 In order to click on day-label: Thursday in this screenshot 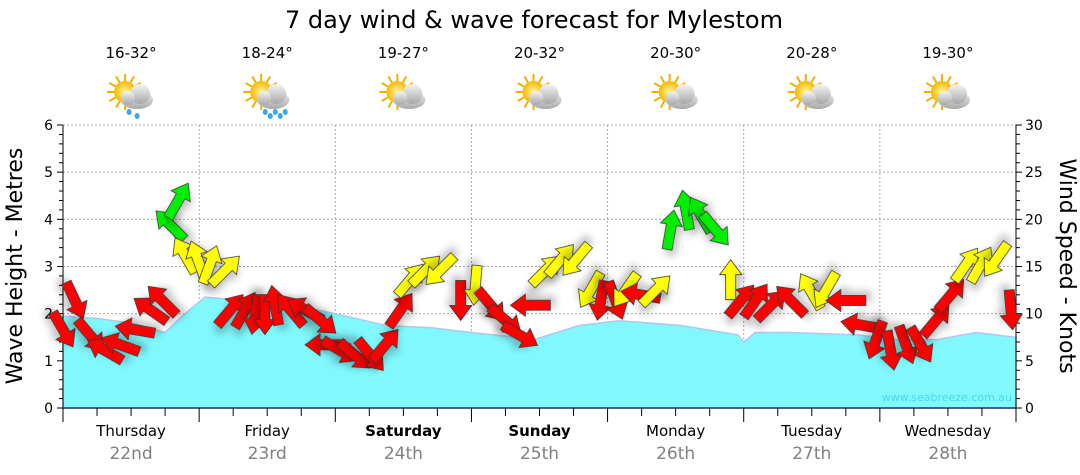, I will do `click(130, 431)`.